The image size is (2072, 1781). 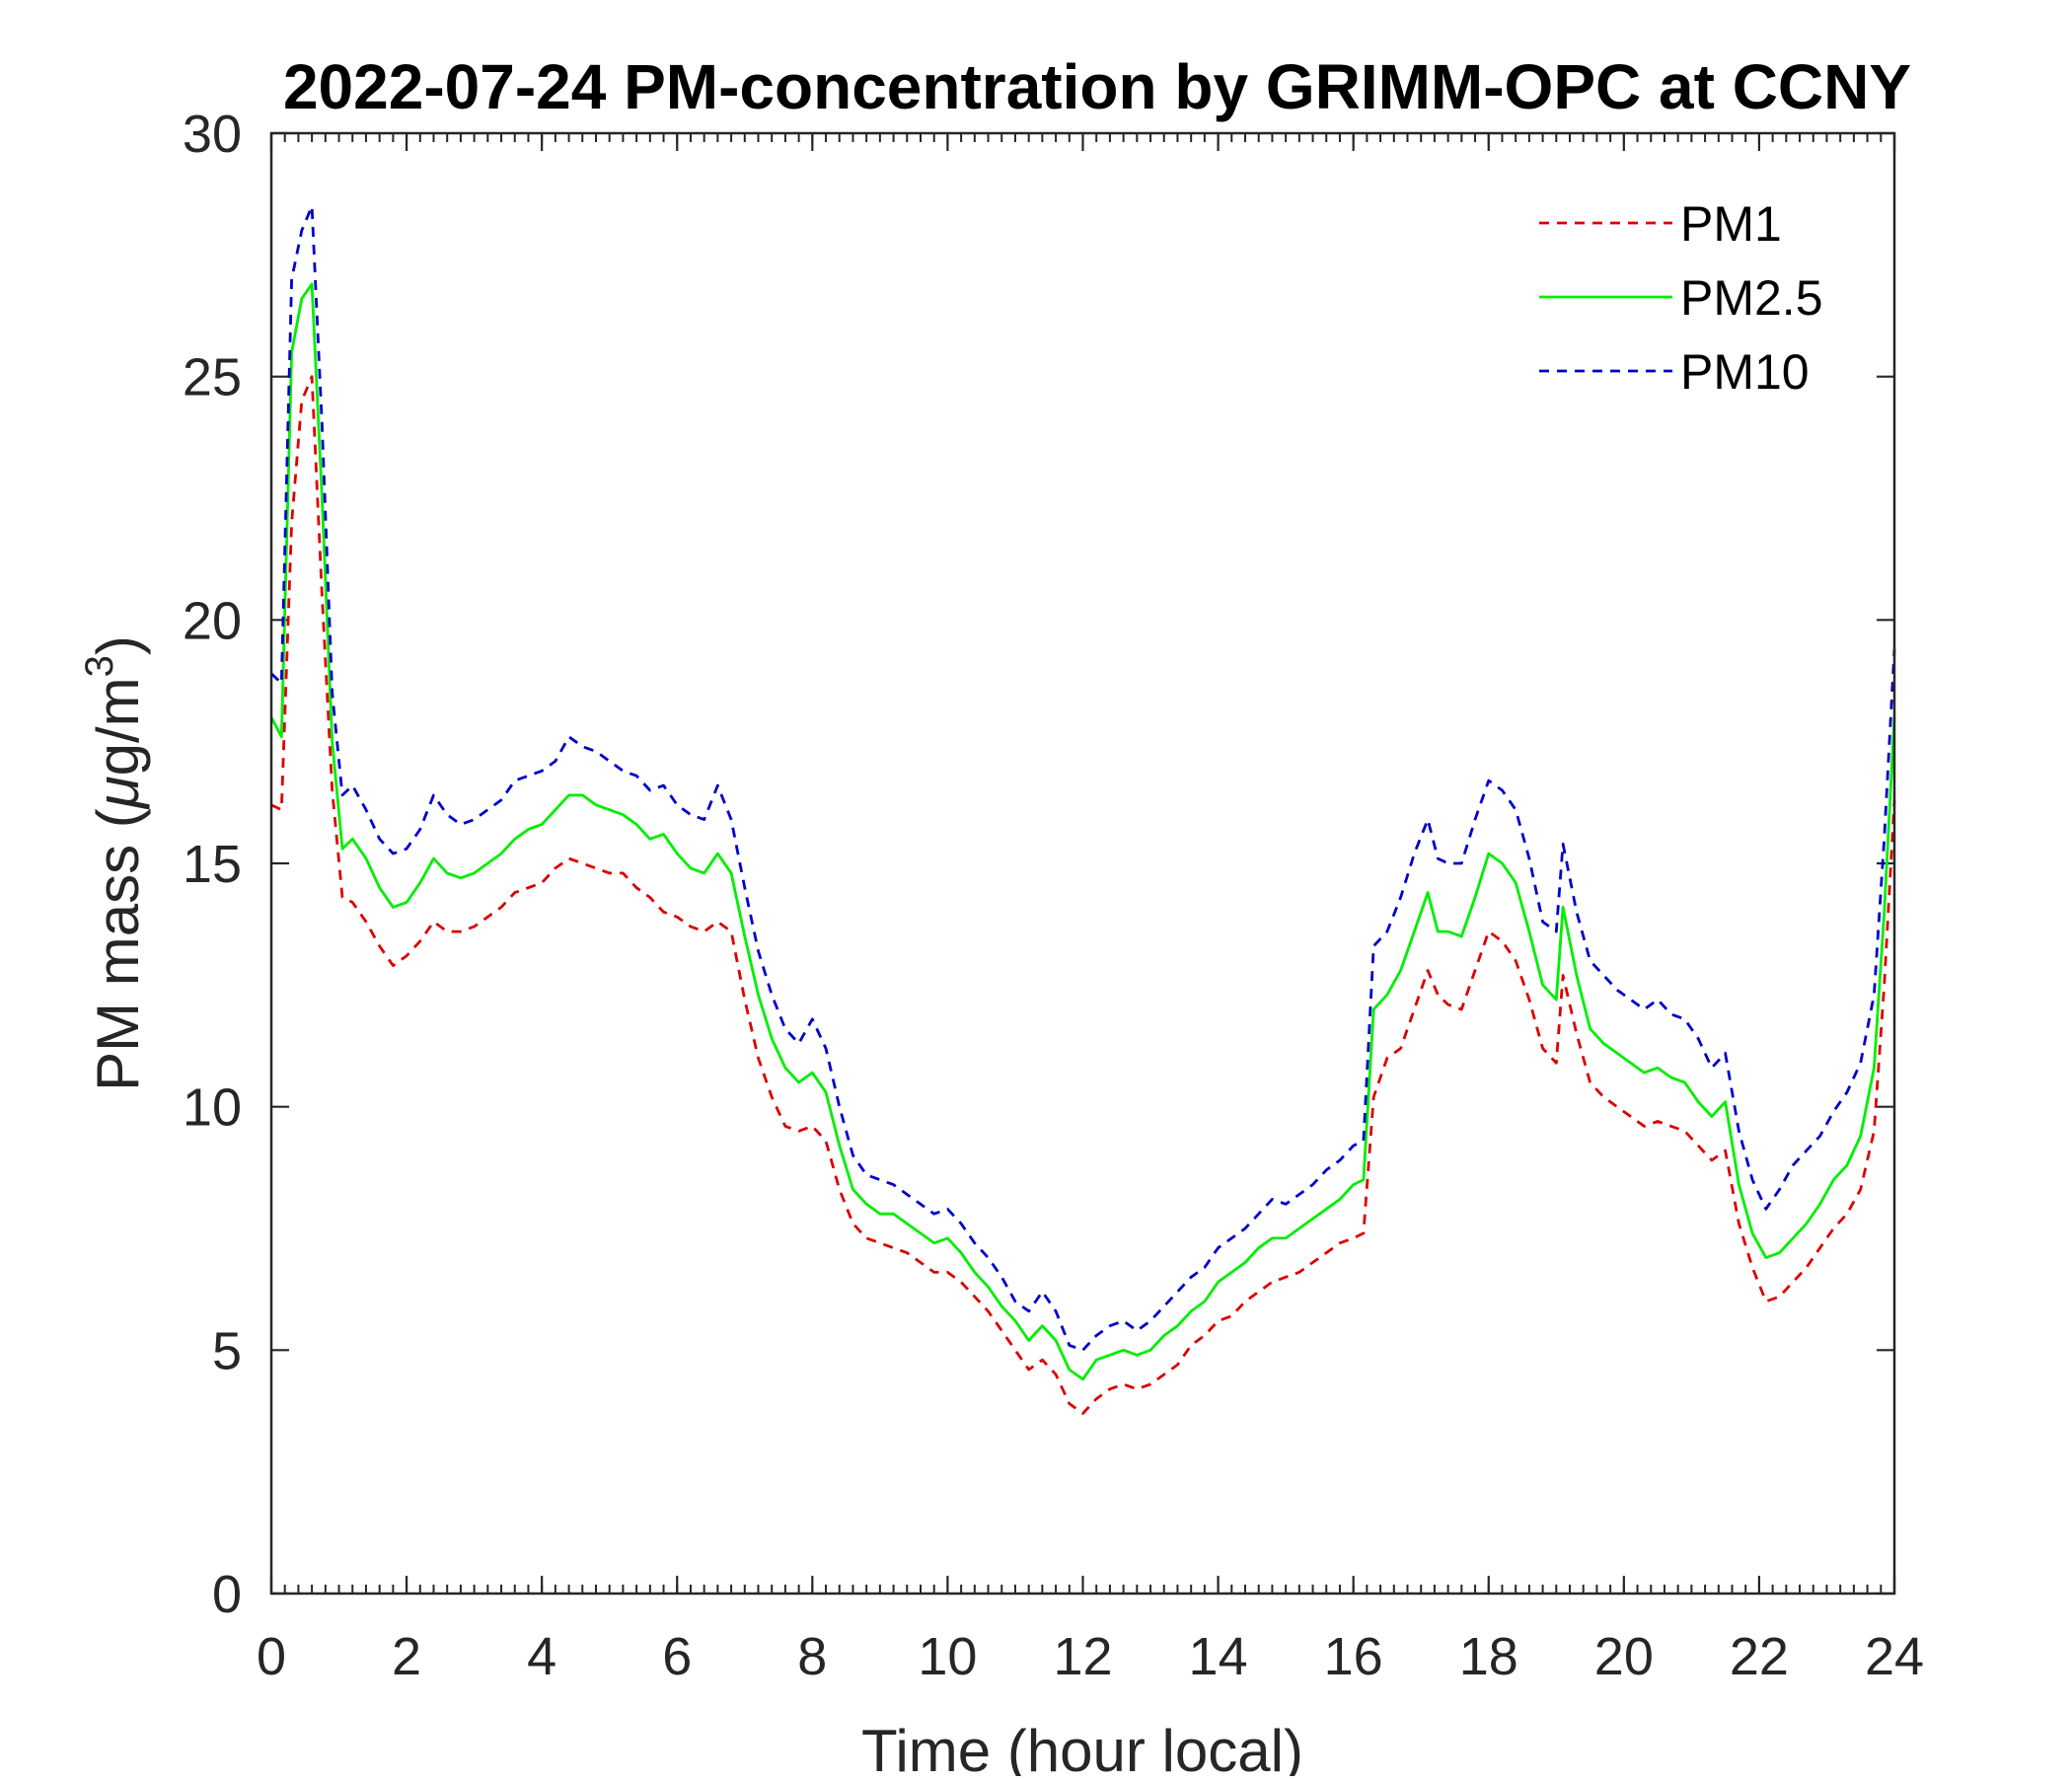 What do you see at coordinates (99, 666) in the screenshot?
I see `y-axis-label-exponent: 3` at bounding box center [99, 666].